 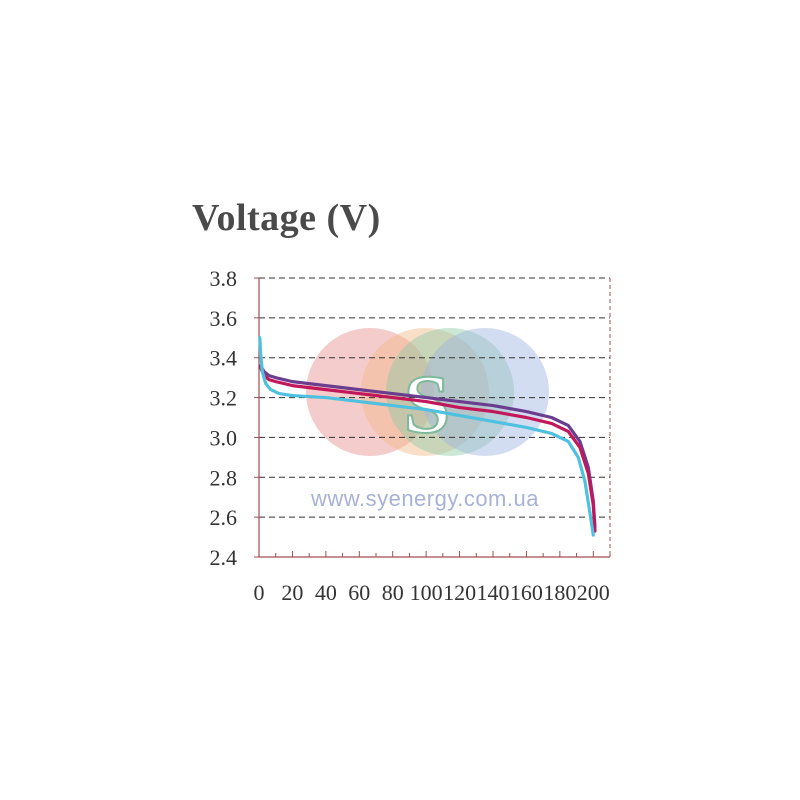 What do you see at coordinates (326, 592) in the screenshot?
I see `x-tick-label: 40` at bounding box center [326, 592].